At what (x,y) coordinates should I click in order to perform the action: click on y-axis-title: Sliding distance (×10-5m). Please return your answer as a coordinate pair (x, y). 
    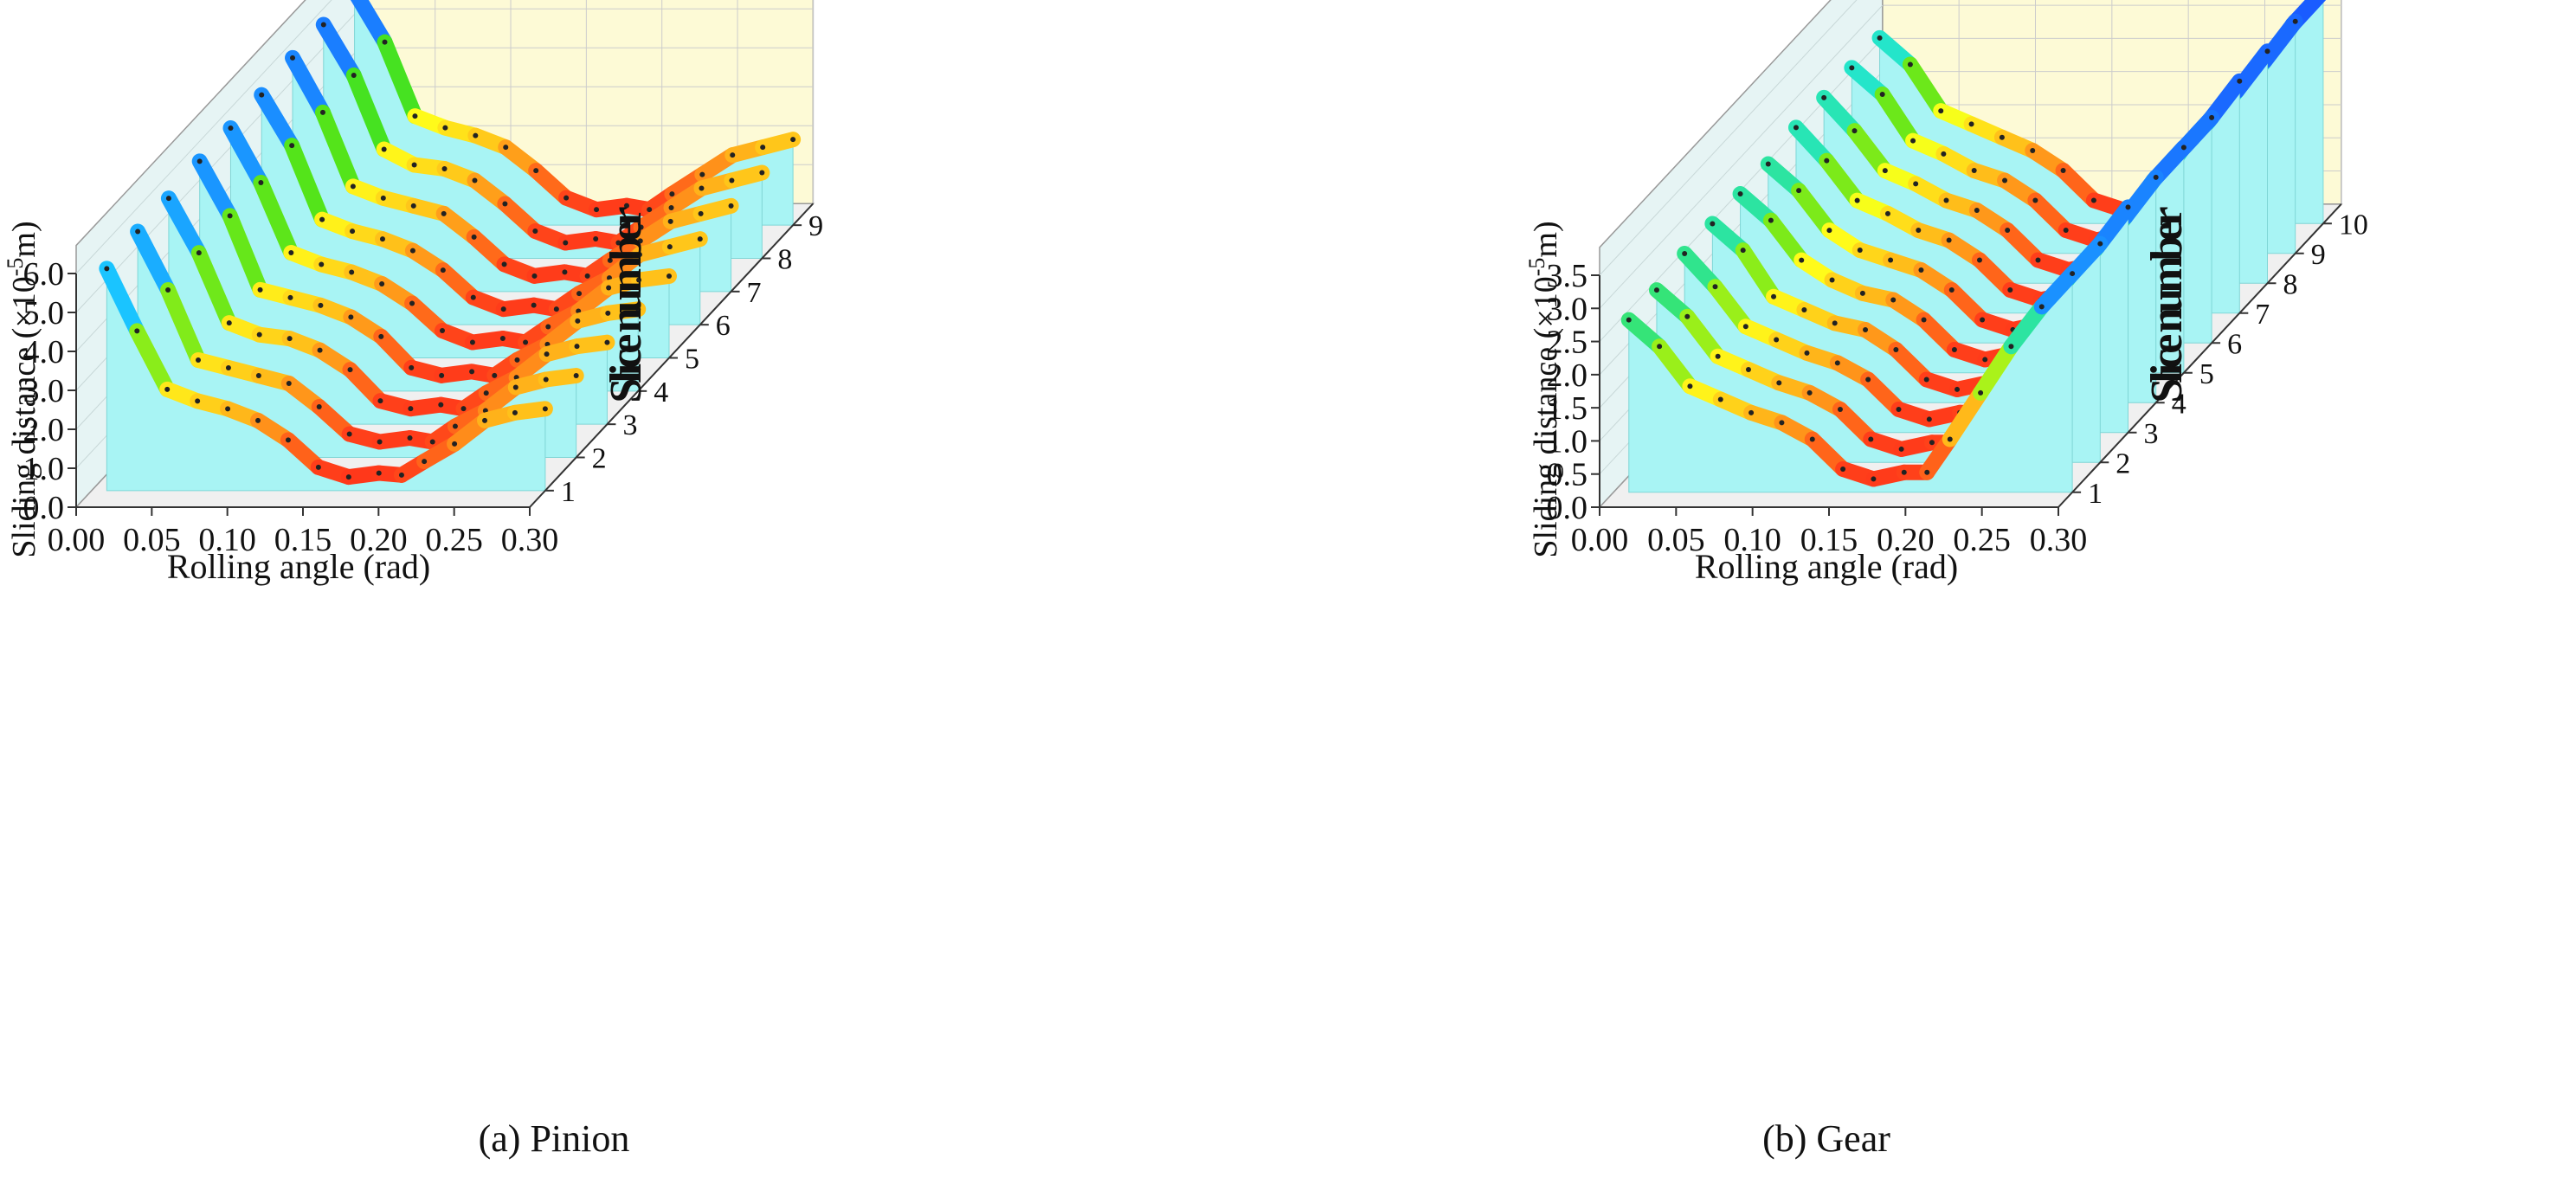
    Looking at the image, I should click on (1544, 389).